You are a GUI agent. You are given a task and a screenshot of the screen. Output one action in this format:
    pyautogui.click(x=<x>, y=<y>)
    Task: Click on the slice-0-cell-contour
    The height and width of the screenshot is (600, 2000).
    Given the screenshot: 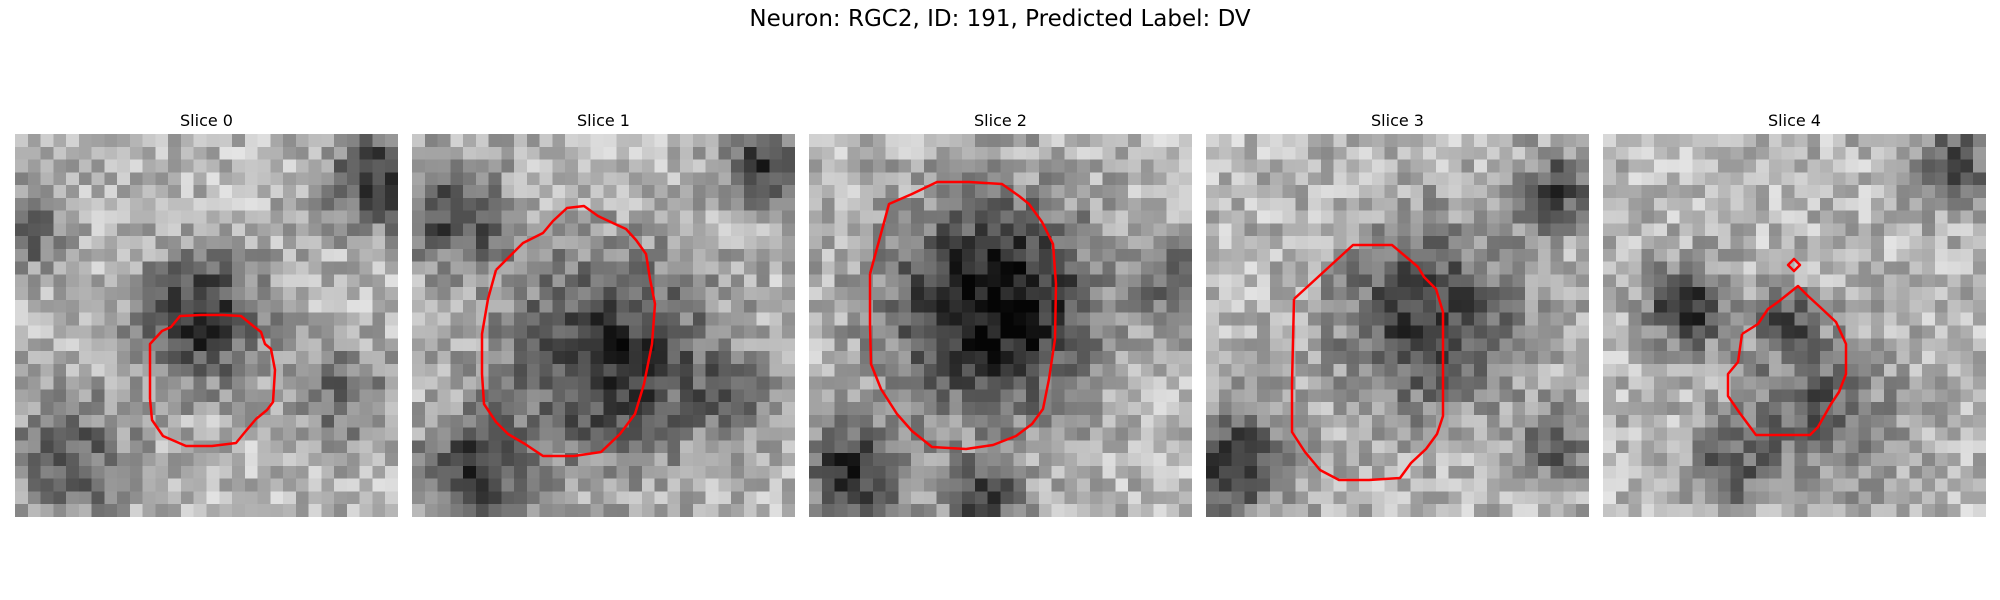 What is the action you would take?
    pyautogui.click(x=212, y=380)
    